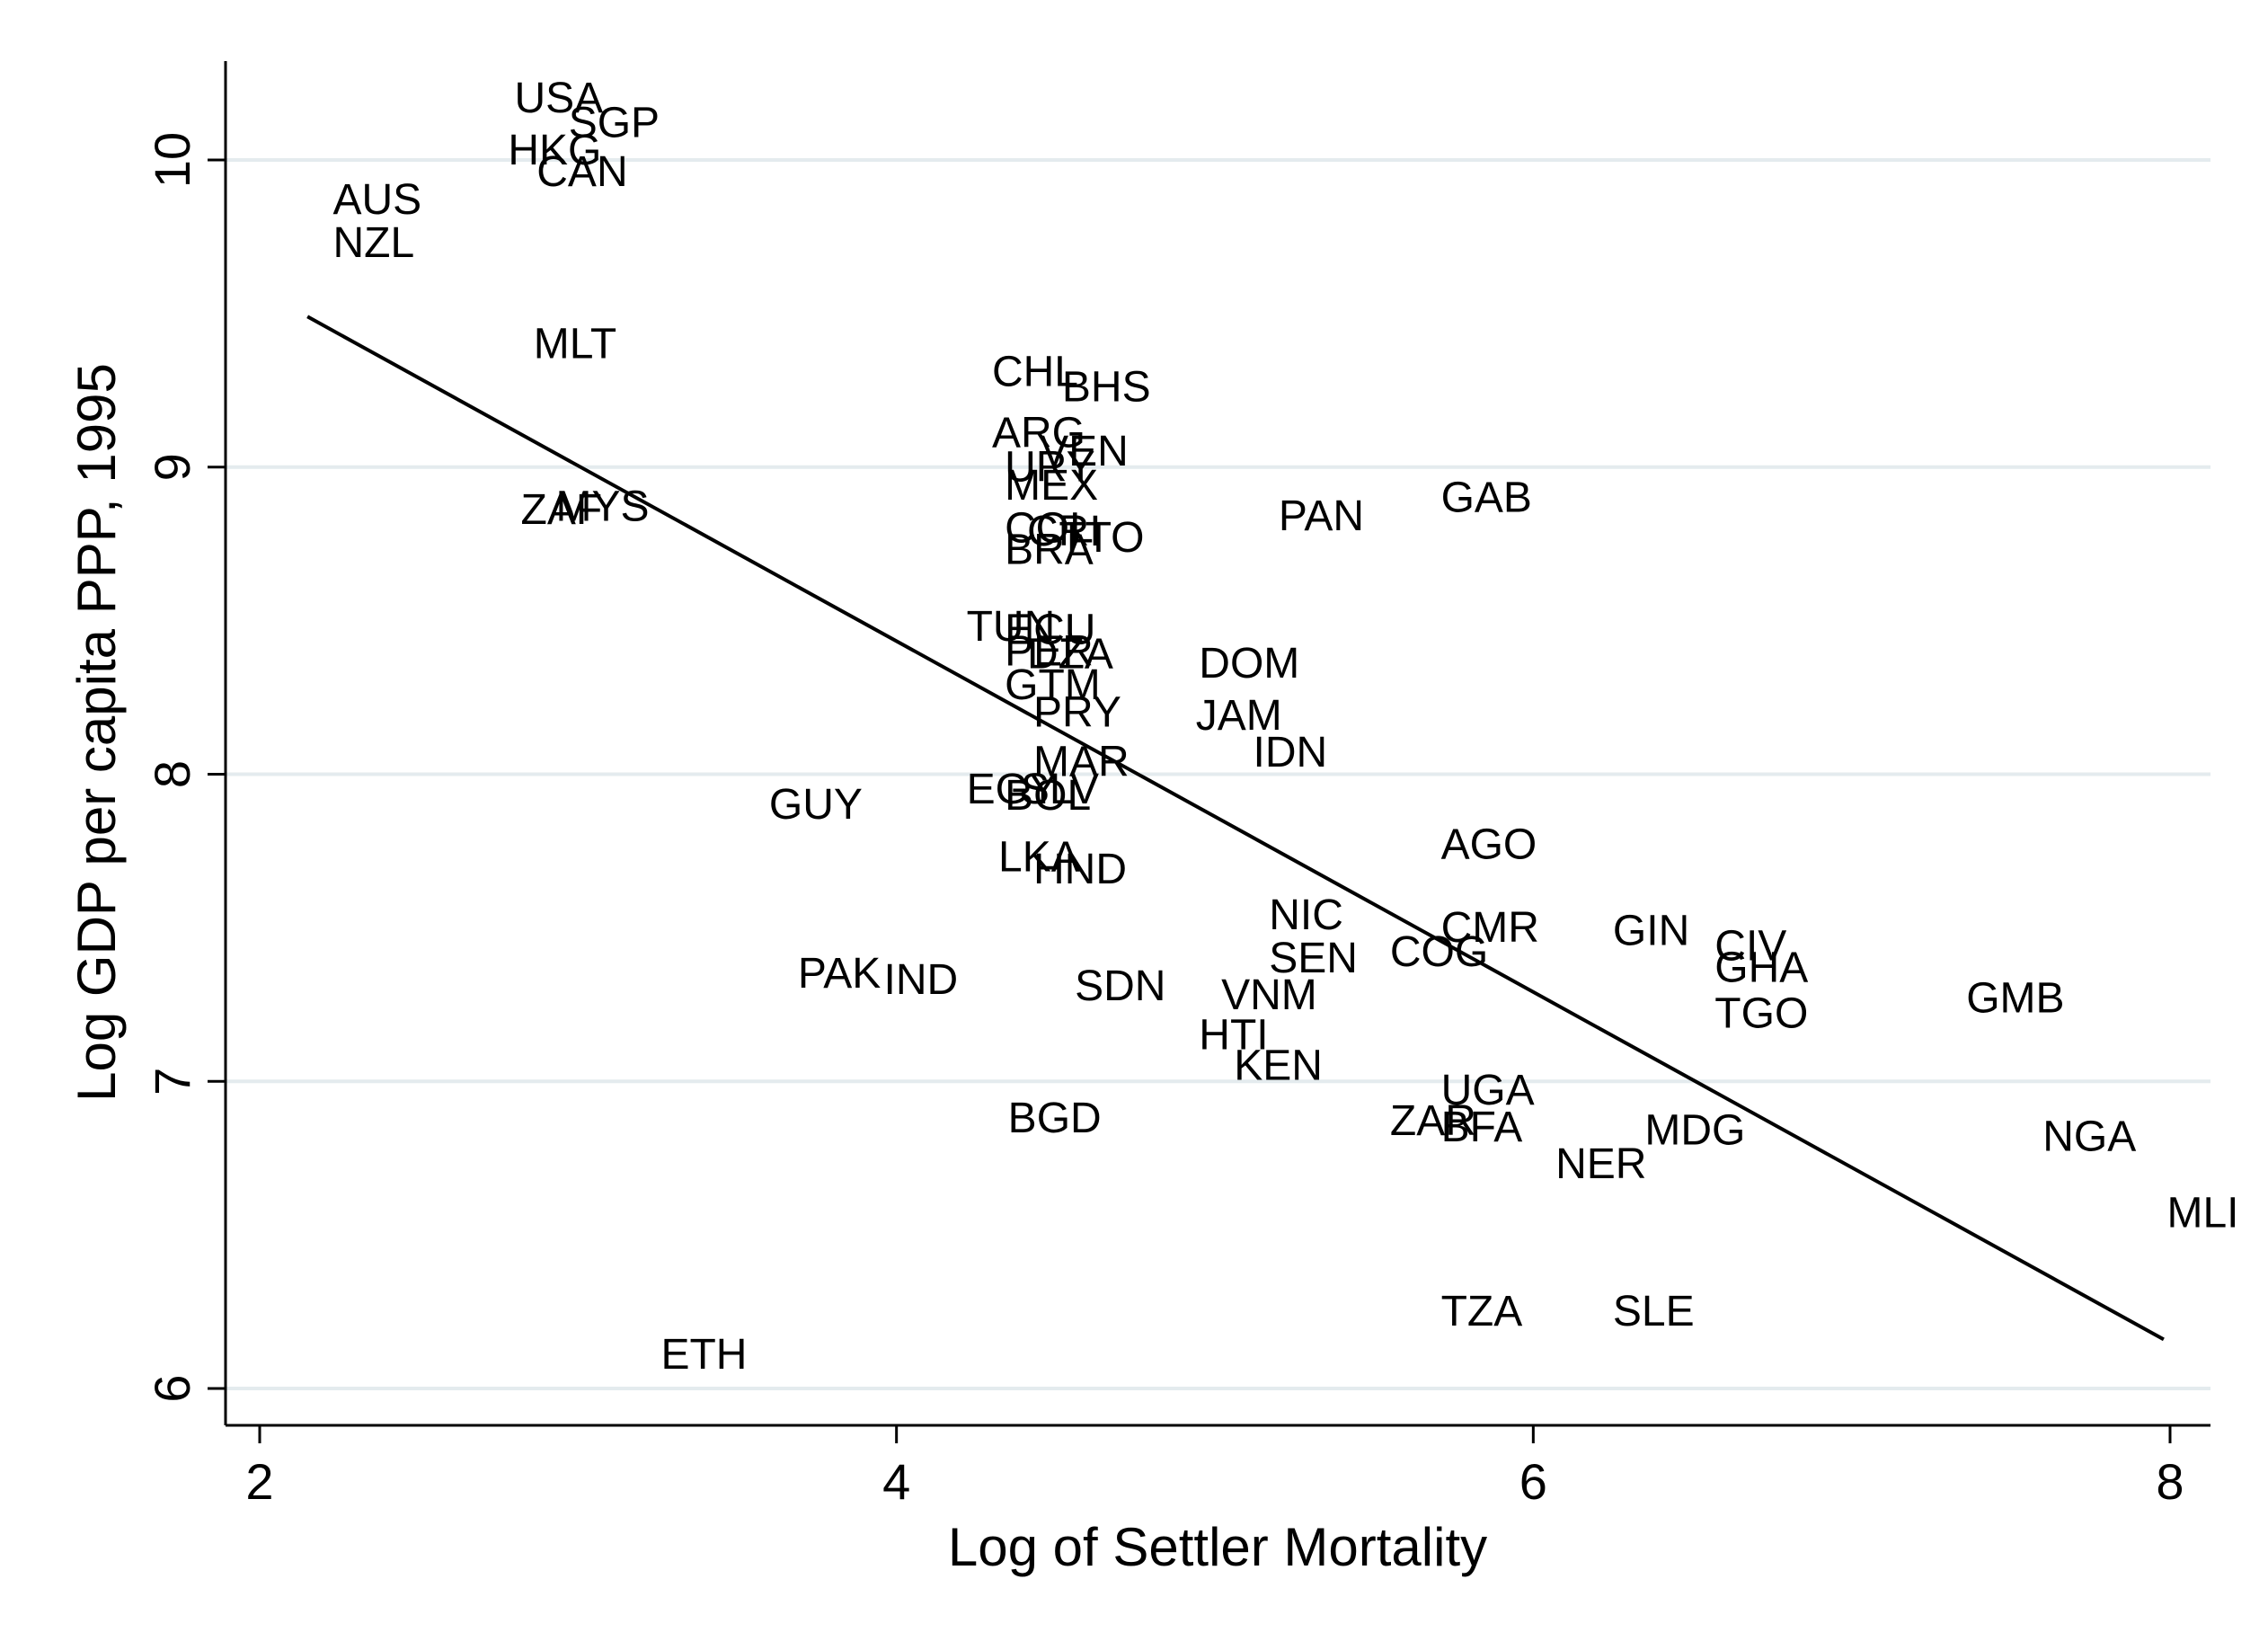 Image resolution: width=2268 pixels, height=1650 pixels. What do you see at coordinates (1490, 928) in the screenshot?
I see `data-point-cmr: CMR` at bounding box center [1490, 928].